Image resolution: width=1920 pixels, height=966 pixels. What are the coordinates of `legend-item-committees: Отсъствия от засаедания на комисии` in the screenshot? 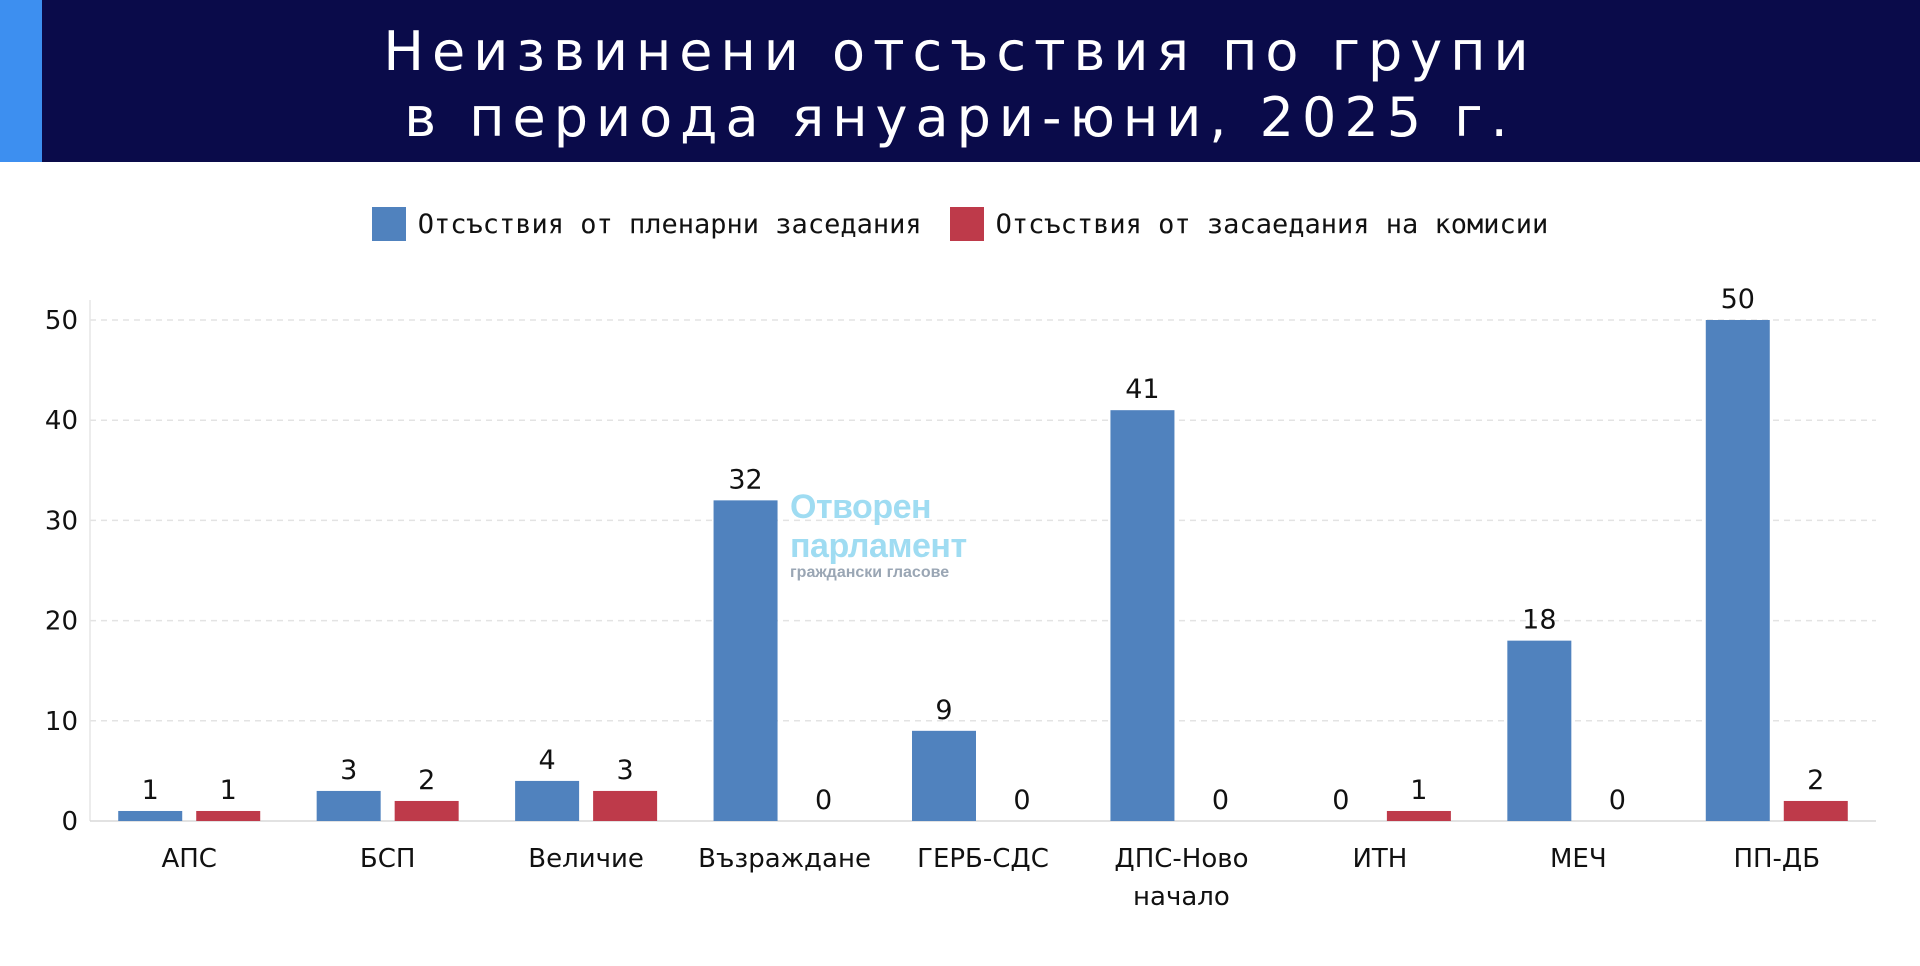 It's located at (1249, 224).